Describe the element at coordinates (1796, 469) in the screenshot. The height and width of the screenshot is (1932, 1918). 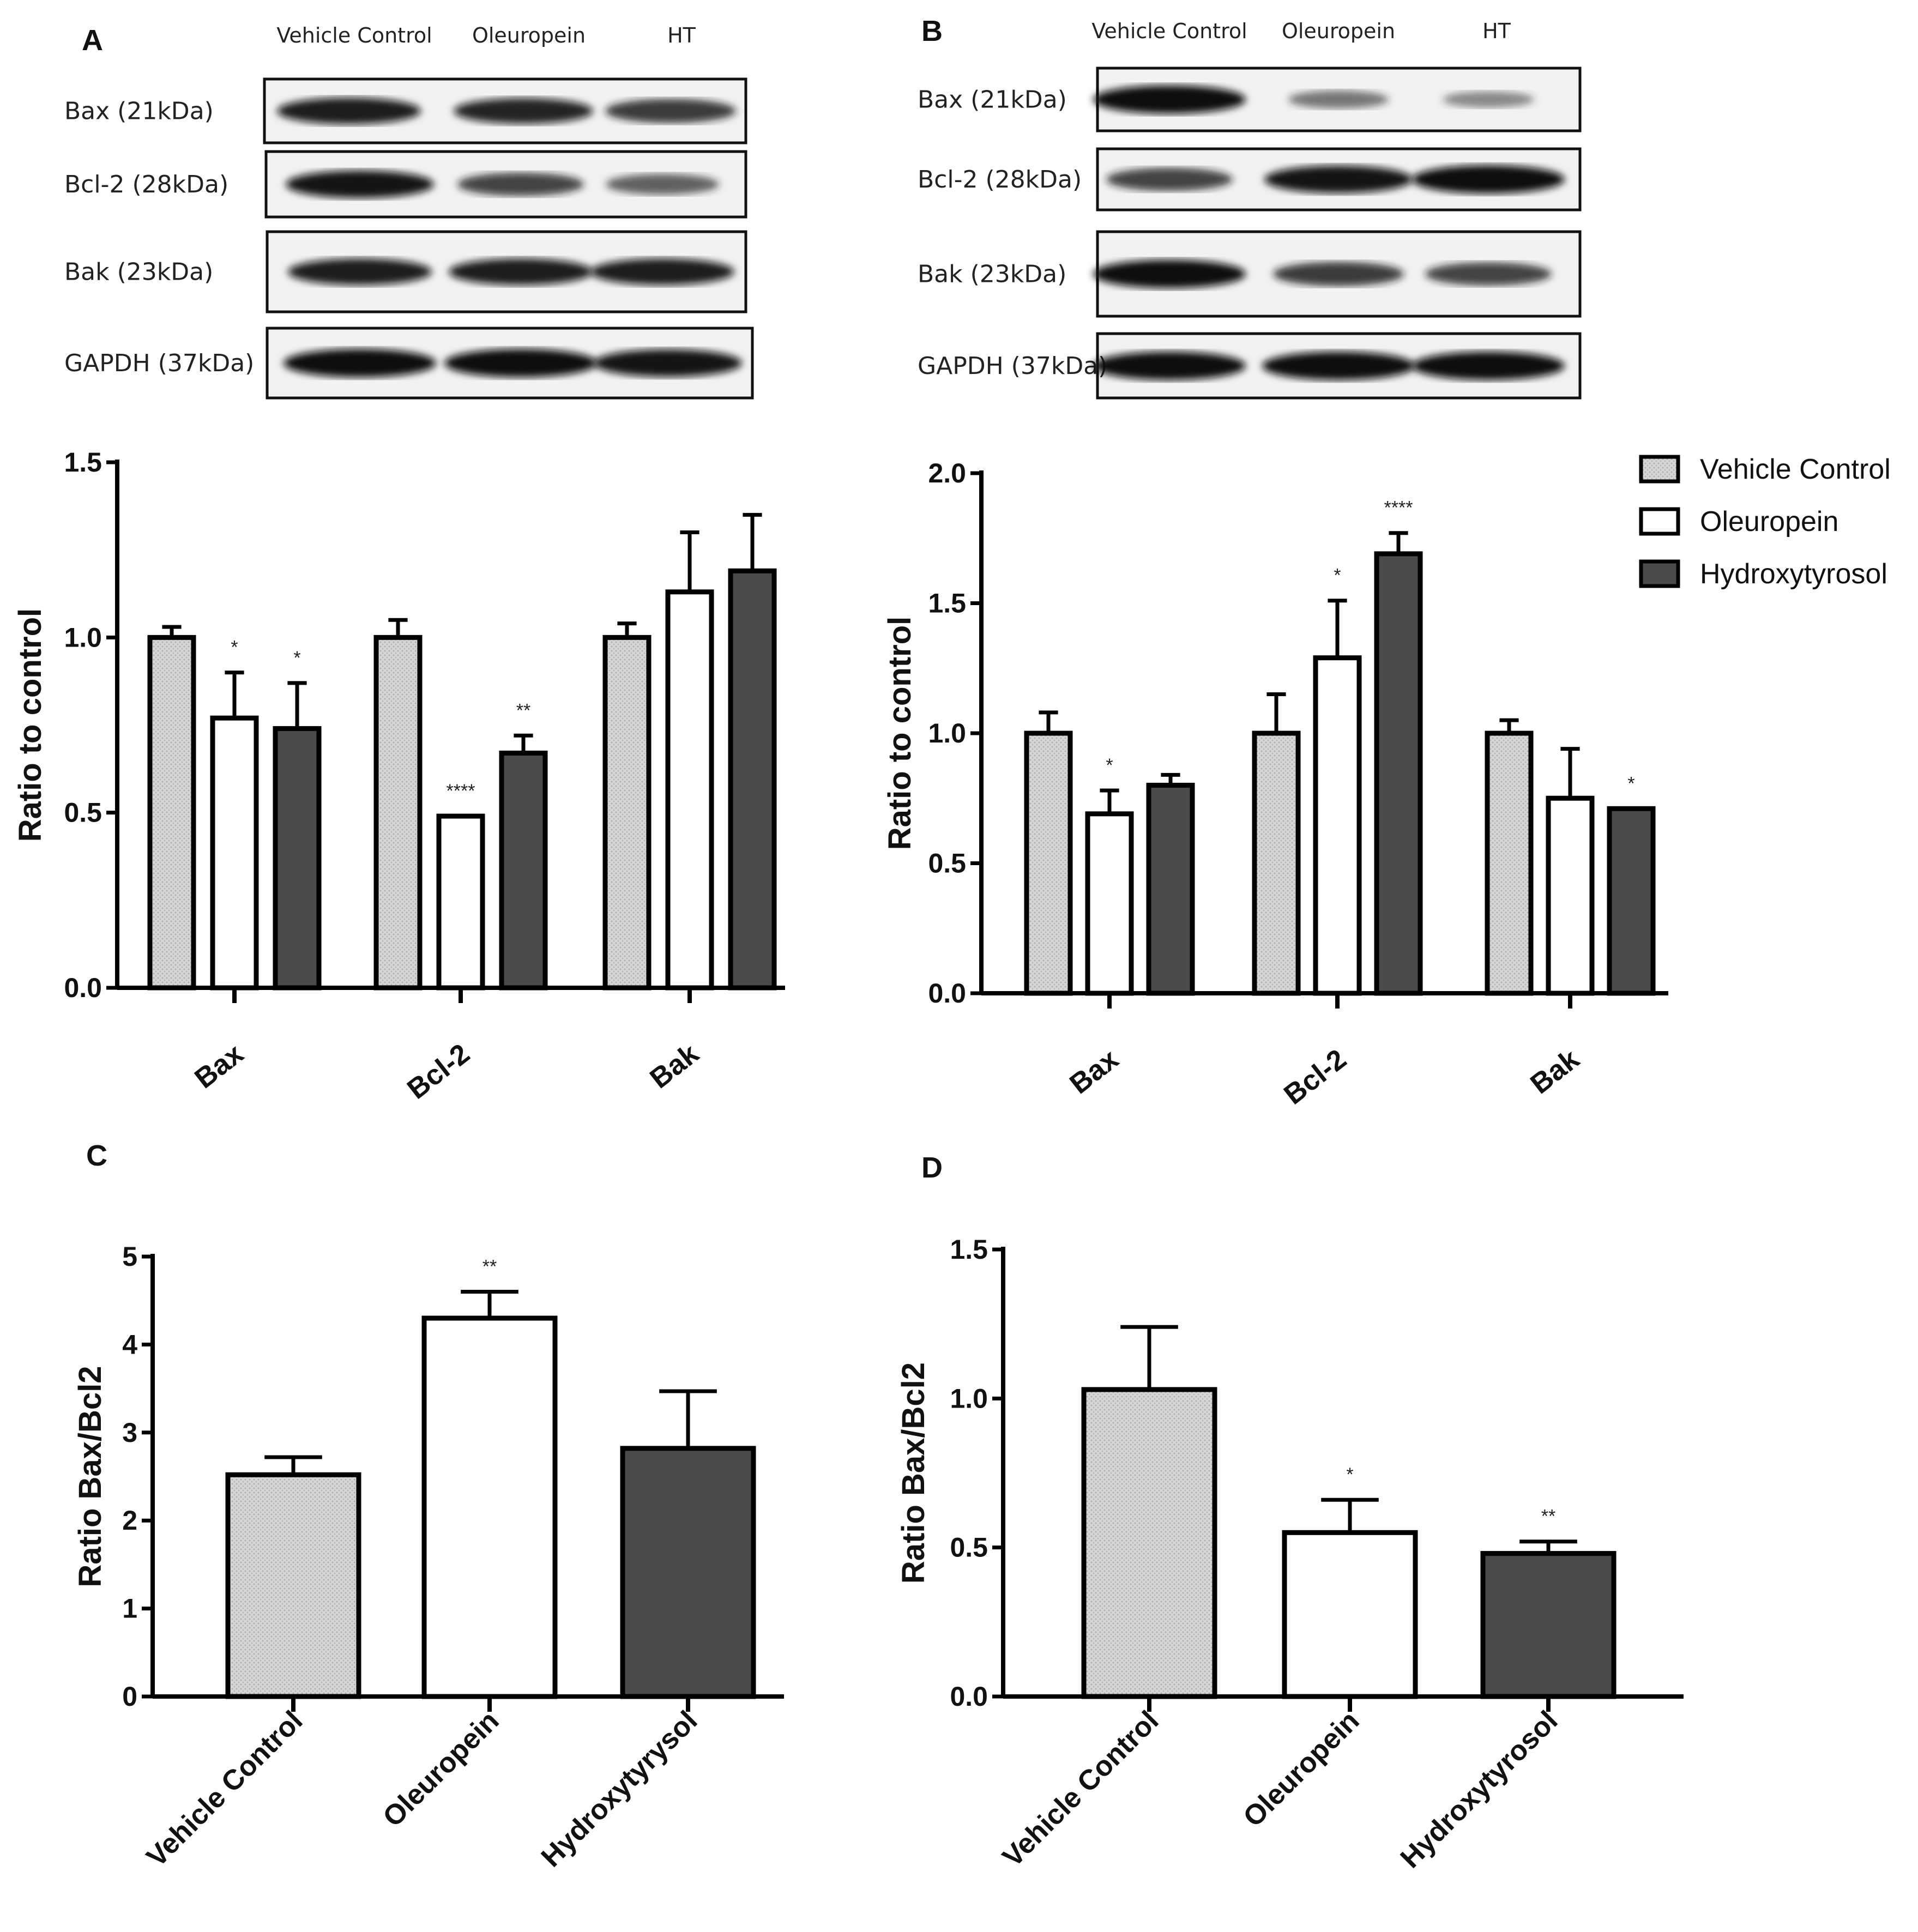
I see `legend-label: Vehicle Control` at that location.